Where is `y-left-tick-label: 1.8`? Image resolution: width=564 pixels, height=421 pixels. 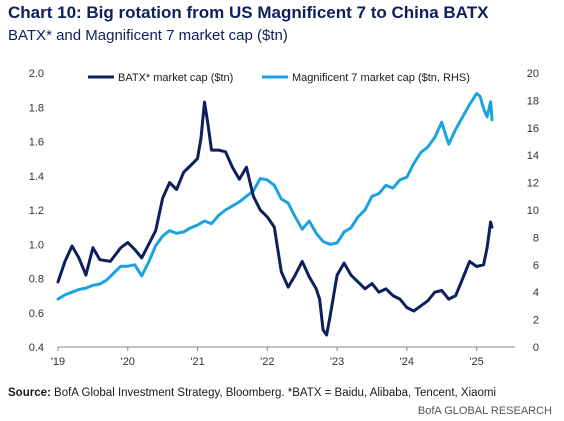 y-left-tick-label: 1.8 is located at coordinates (36, 108).